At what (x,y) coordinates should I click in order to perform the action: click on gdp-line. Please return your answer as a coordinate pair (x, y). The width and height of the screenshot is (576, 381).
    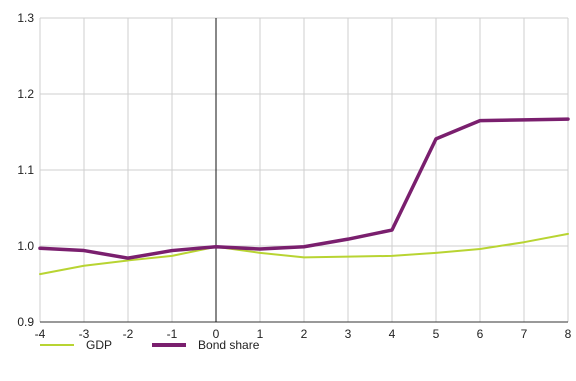
    Looking at the image, I should click on (304, 254).